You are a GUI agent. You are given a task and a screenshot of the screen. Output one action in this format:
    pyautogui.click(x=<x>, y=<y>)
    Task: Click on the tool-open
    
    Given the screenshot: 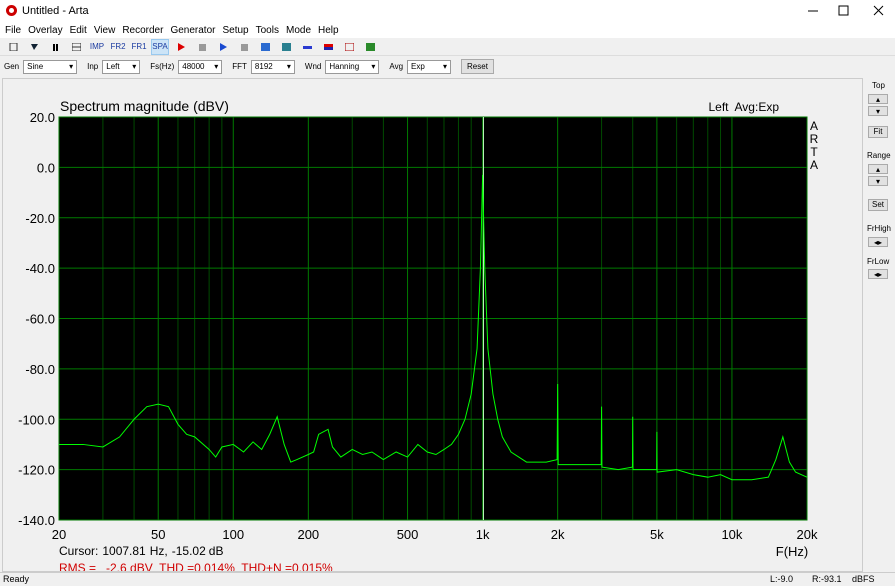 What is the action you would take?
    pyautogui.click(x=34, y=47)
    